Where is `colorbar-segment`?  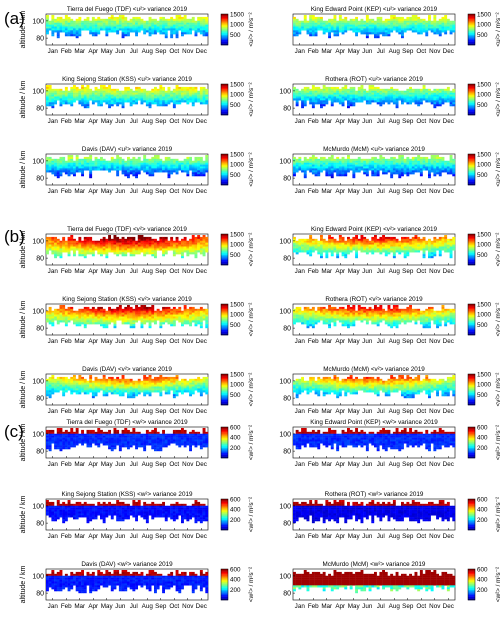 colorbar-segment is located at coordinates (224, 249).